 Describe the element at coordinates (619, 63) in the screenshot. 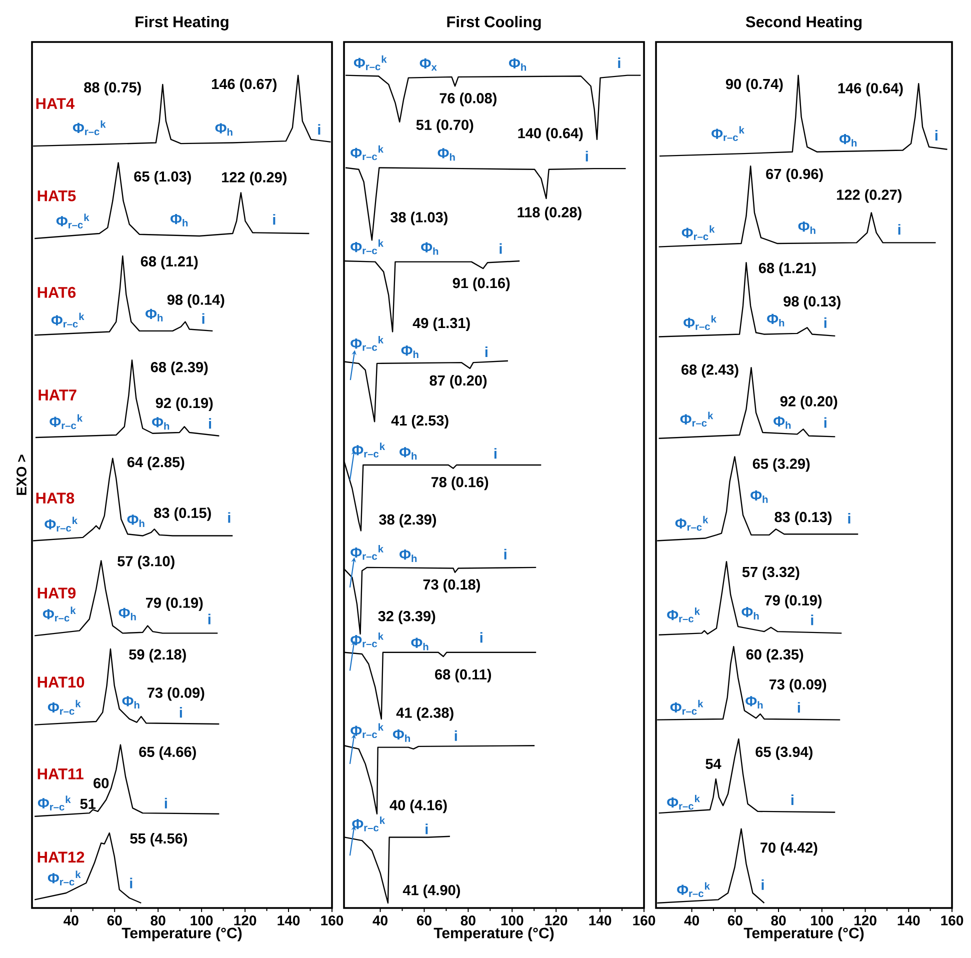

I see `text: i` at that location.